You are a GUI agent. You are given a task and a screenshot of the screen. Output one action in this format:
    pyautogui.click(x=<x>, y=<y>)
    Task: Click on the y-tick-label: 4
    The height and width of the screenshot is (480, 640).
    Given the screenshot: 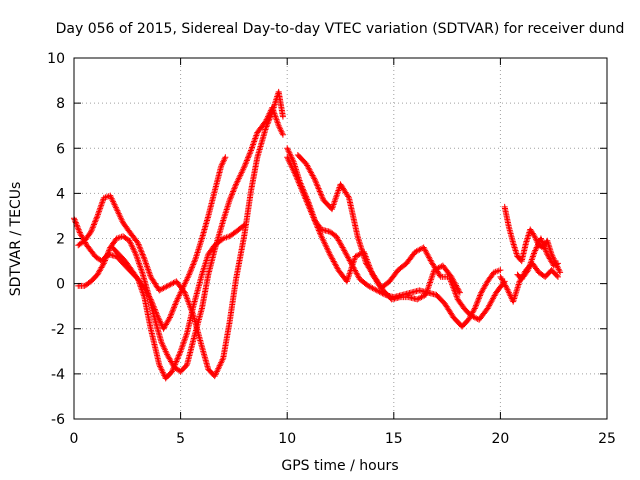 What is the action you would take?
    pyautogui.click(x=60, y=194)
    